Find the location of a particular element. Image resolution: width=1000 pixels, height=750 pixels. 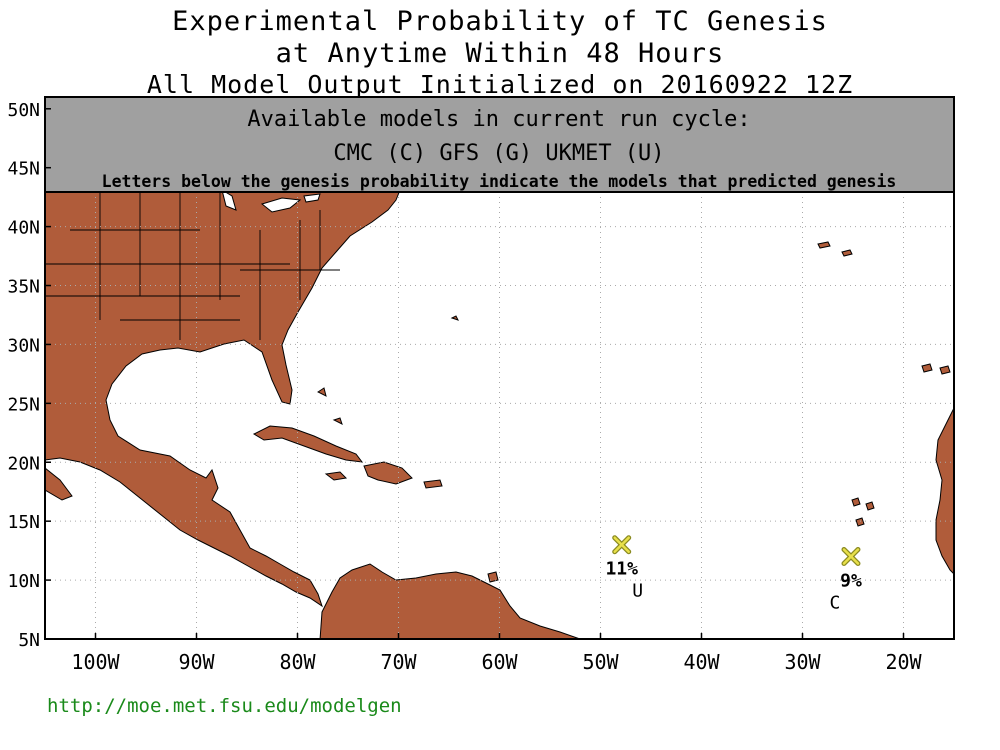

model-banner is located at coordinates (499, 144).